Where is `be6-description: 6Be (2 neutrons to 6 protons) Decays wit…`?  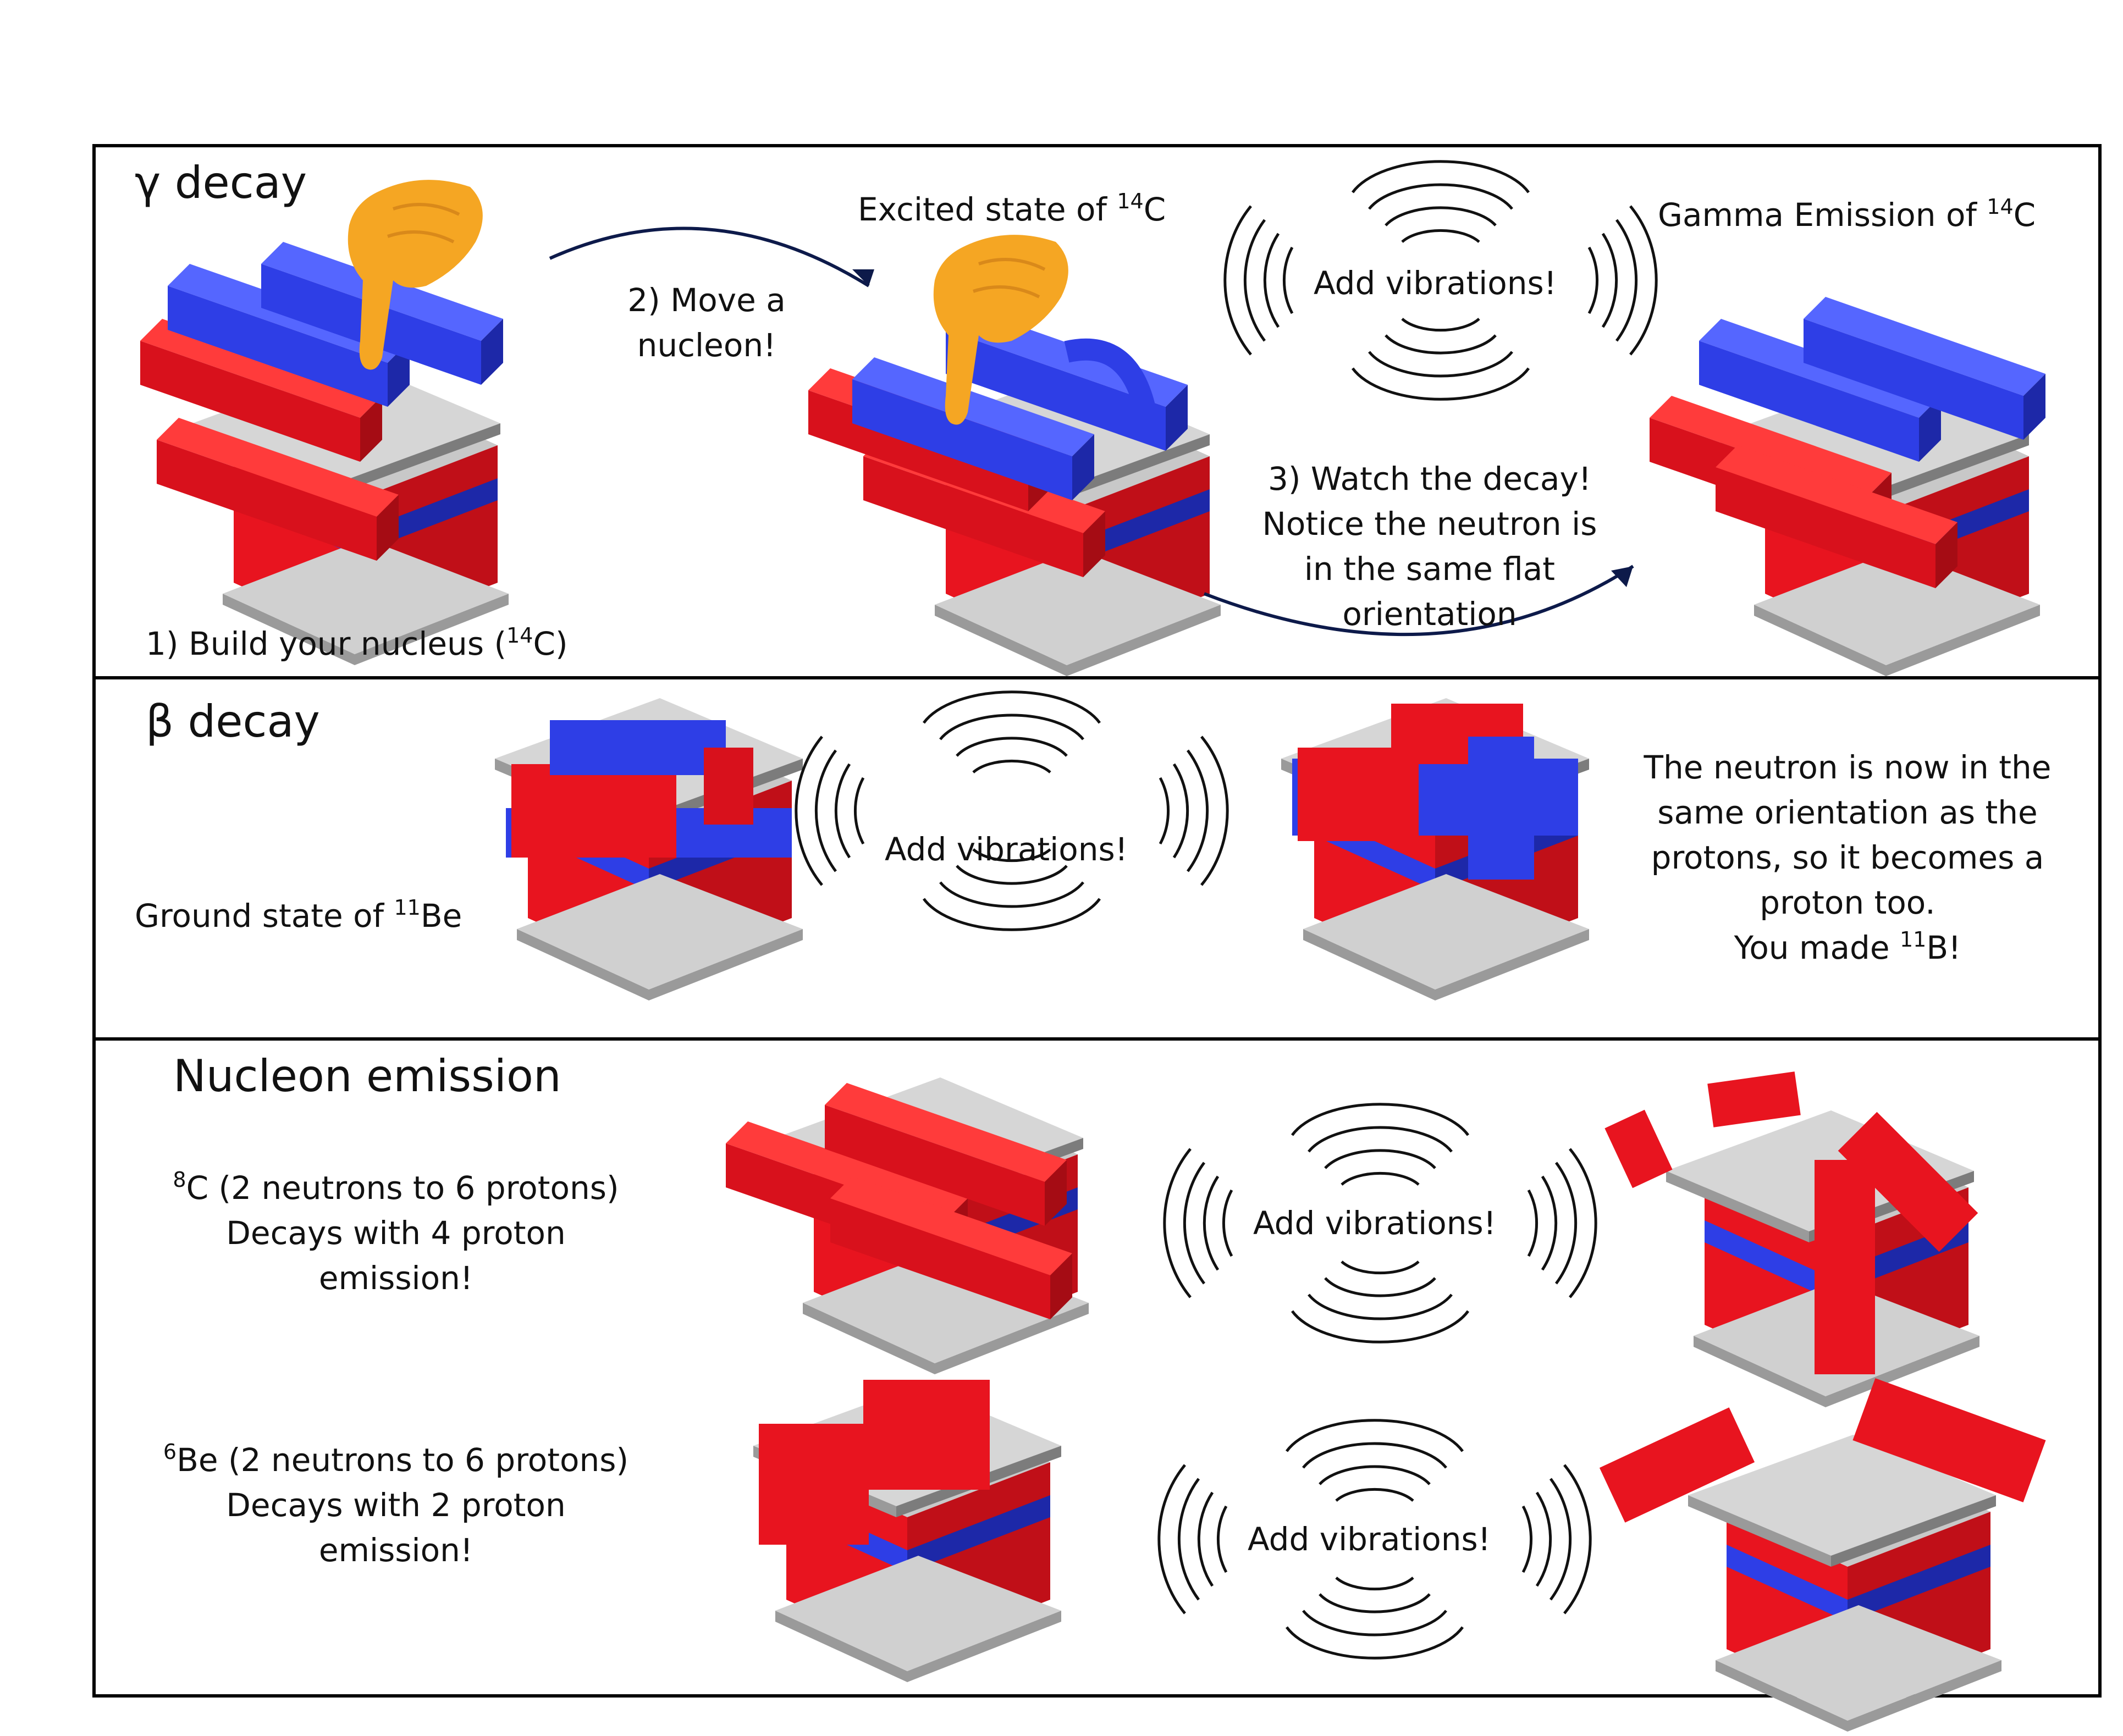 be6-description: 6Be (2 neutrons to 6 protons) Decays wit… is located at coordinates (396, 1504).